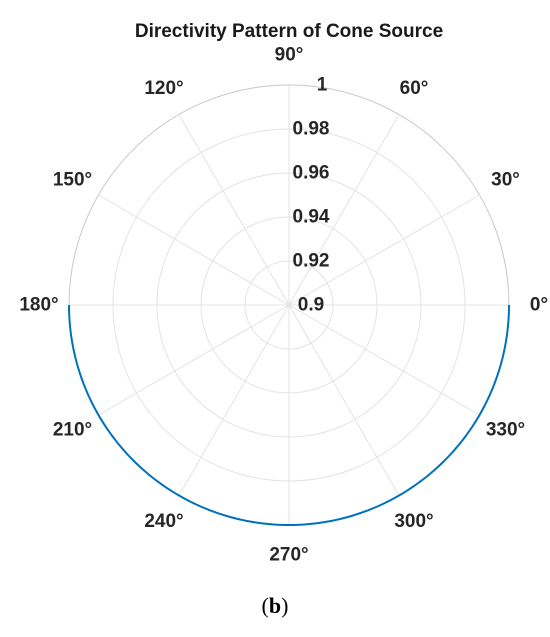 This screenshot has width=550, height=637. What do you see at coordinates (413, 521) in the screenshot?
I see `theta-tick-label-10: 300°` at bounding box center [413, 521].